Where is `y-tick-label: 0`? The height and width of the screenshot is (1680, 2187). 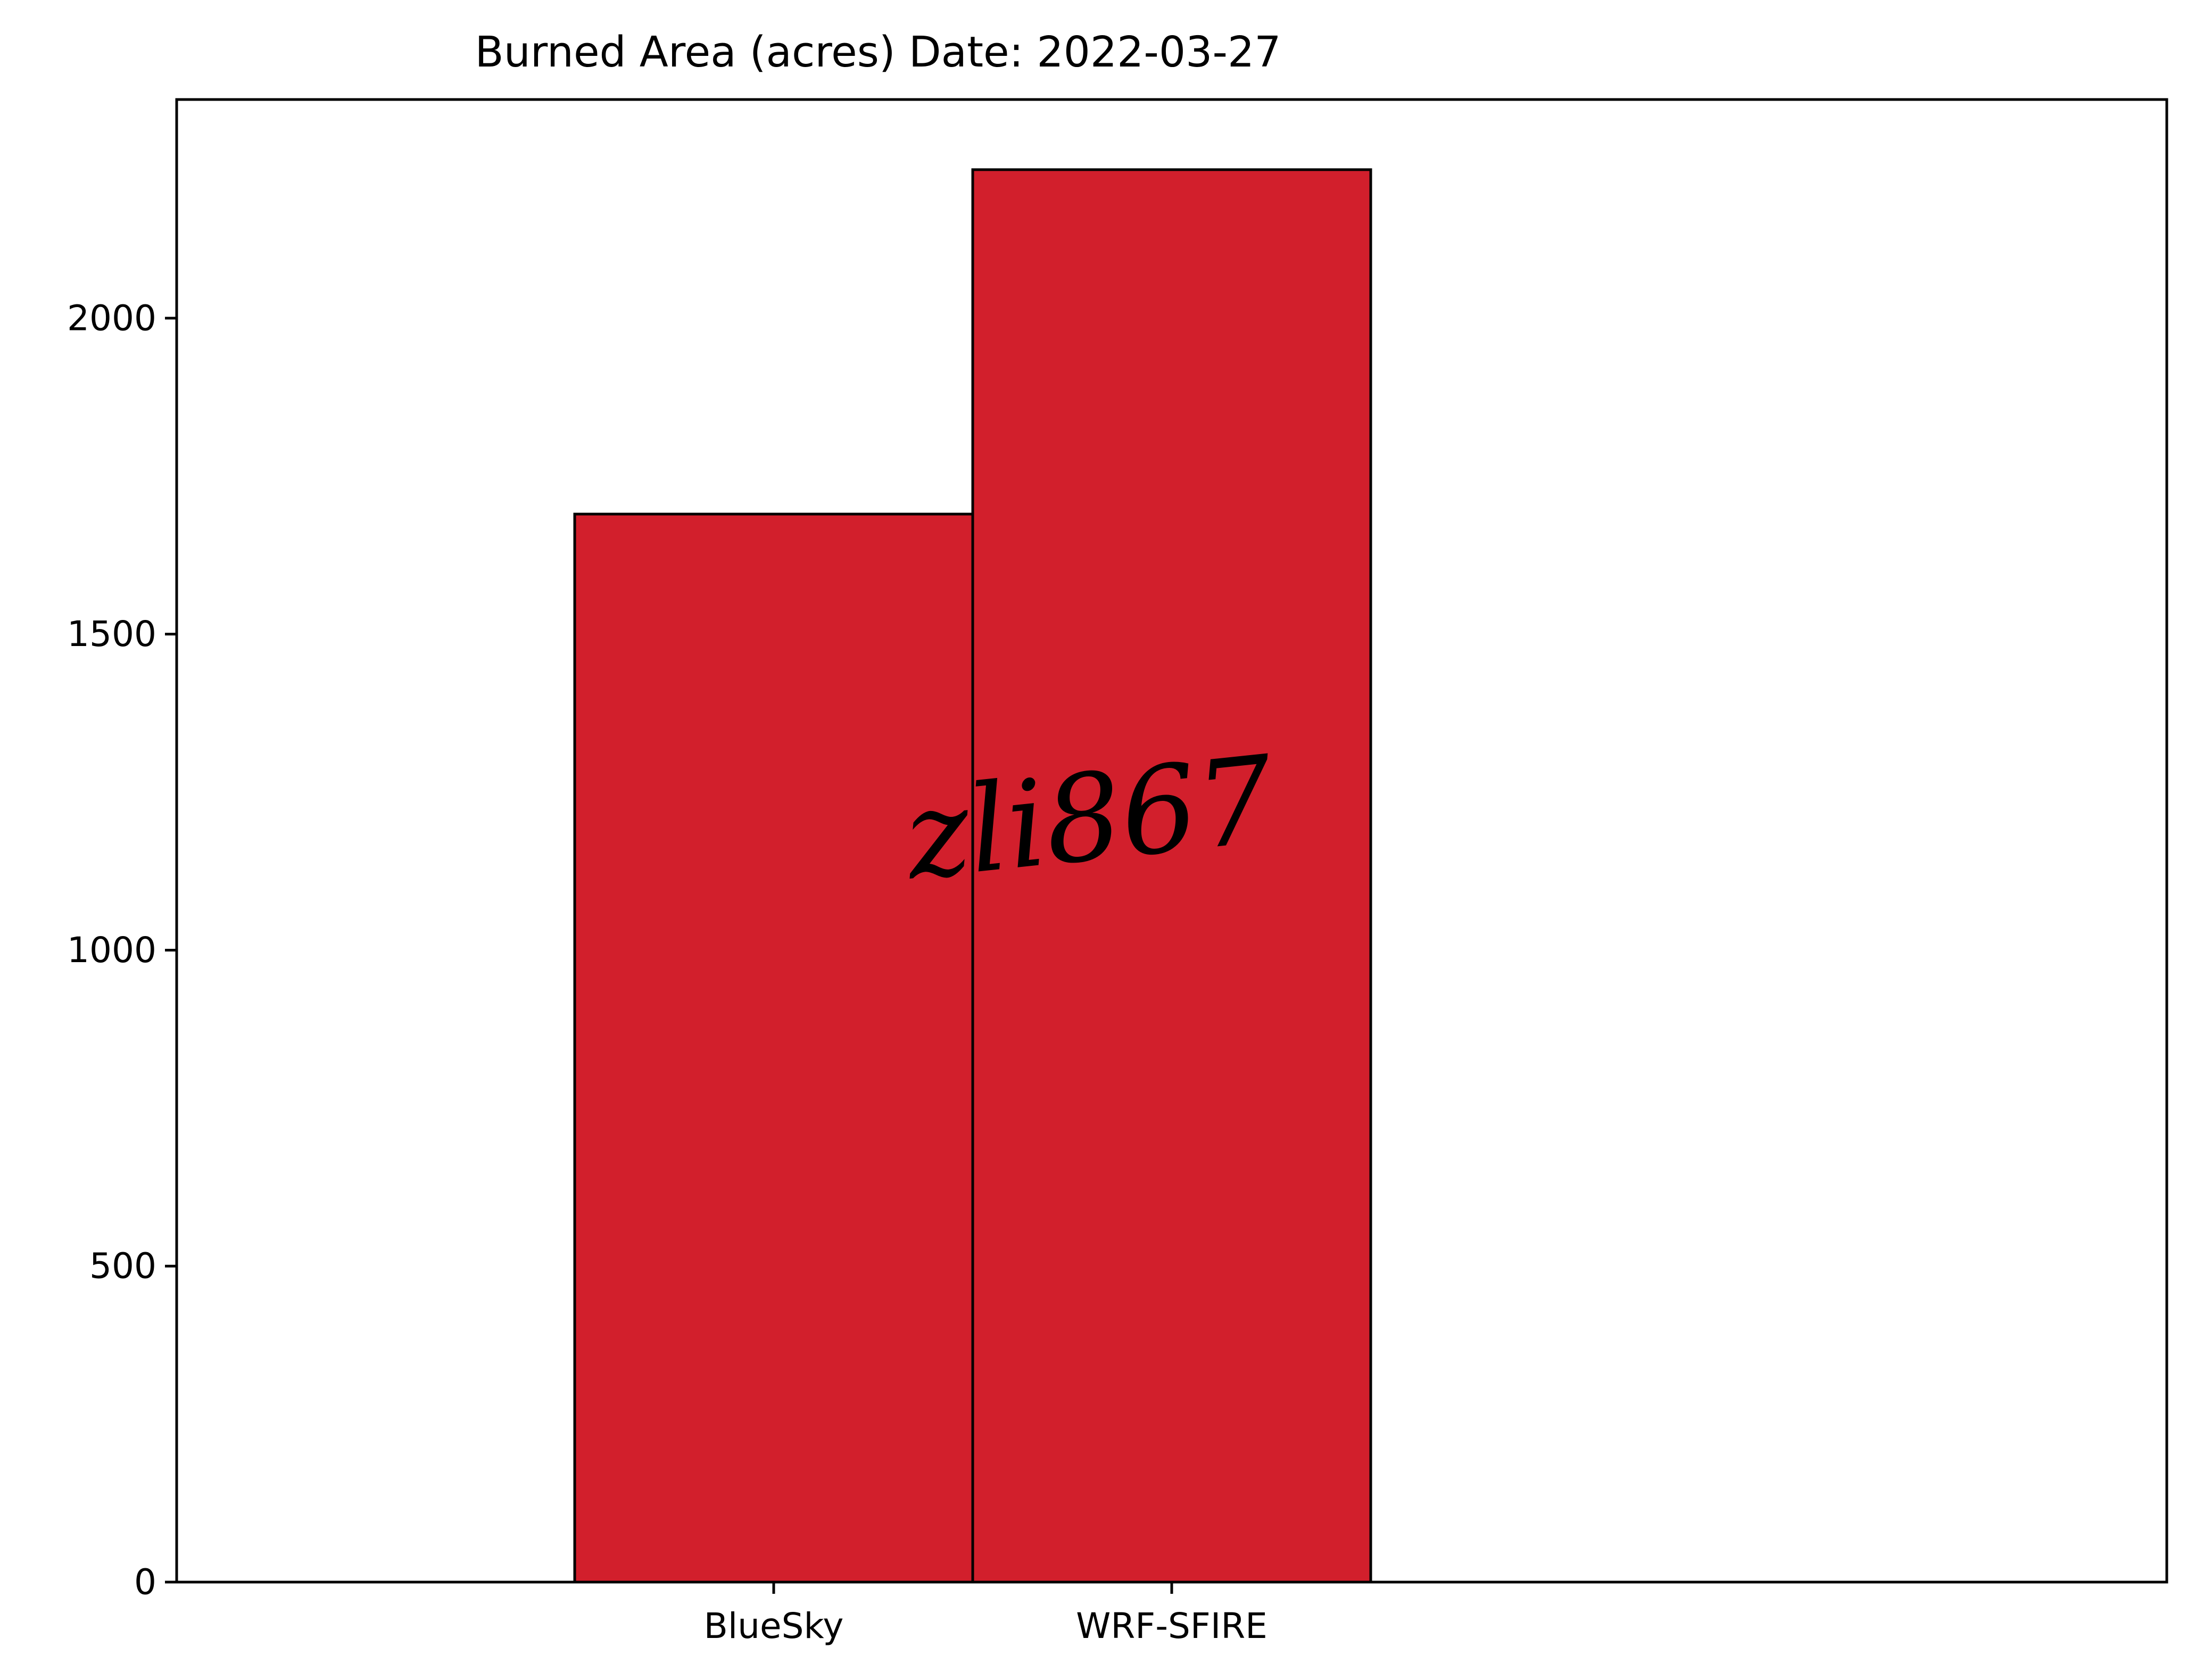 y-tick-label: 0 is located at coordinates (145, 1582).